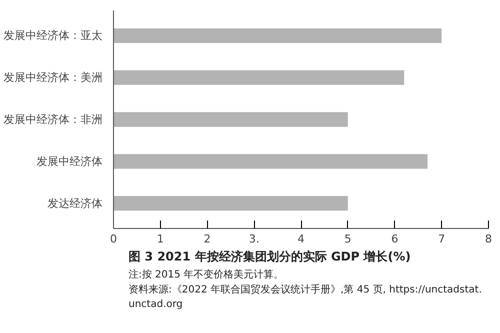 The image size is (500, 333). Describe the element at coordinates (442, 239) in the screenshot. I see `x-tick-label: 7` at that location.